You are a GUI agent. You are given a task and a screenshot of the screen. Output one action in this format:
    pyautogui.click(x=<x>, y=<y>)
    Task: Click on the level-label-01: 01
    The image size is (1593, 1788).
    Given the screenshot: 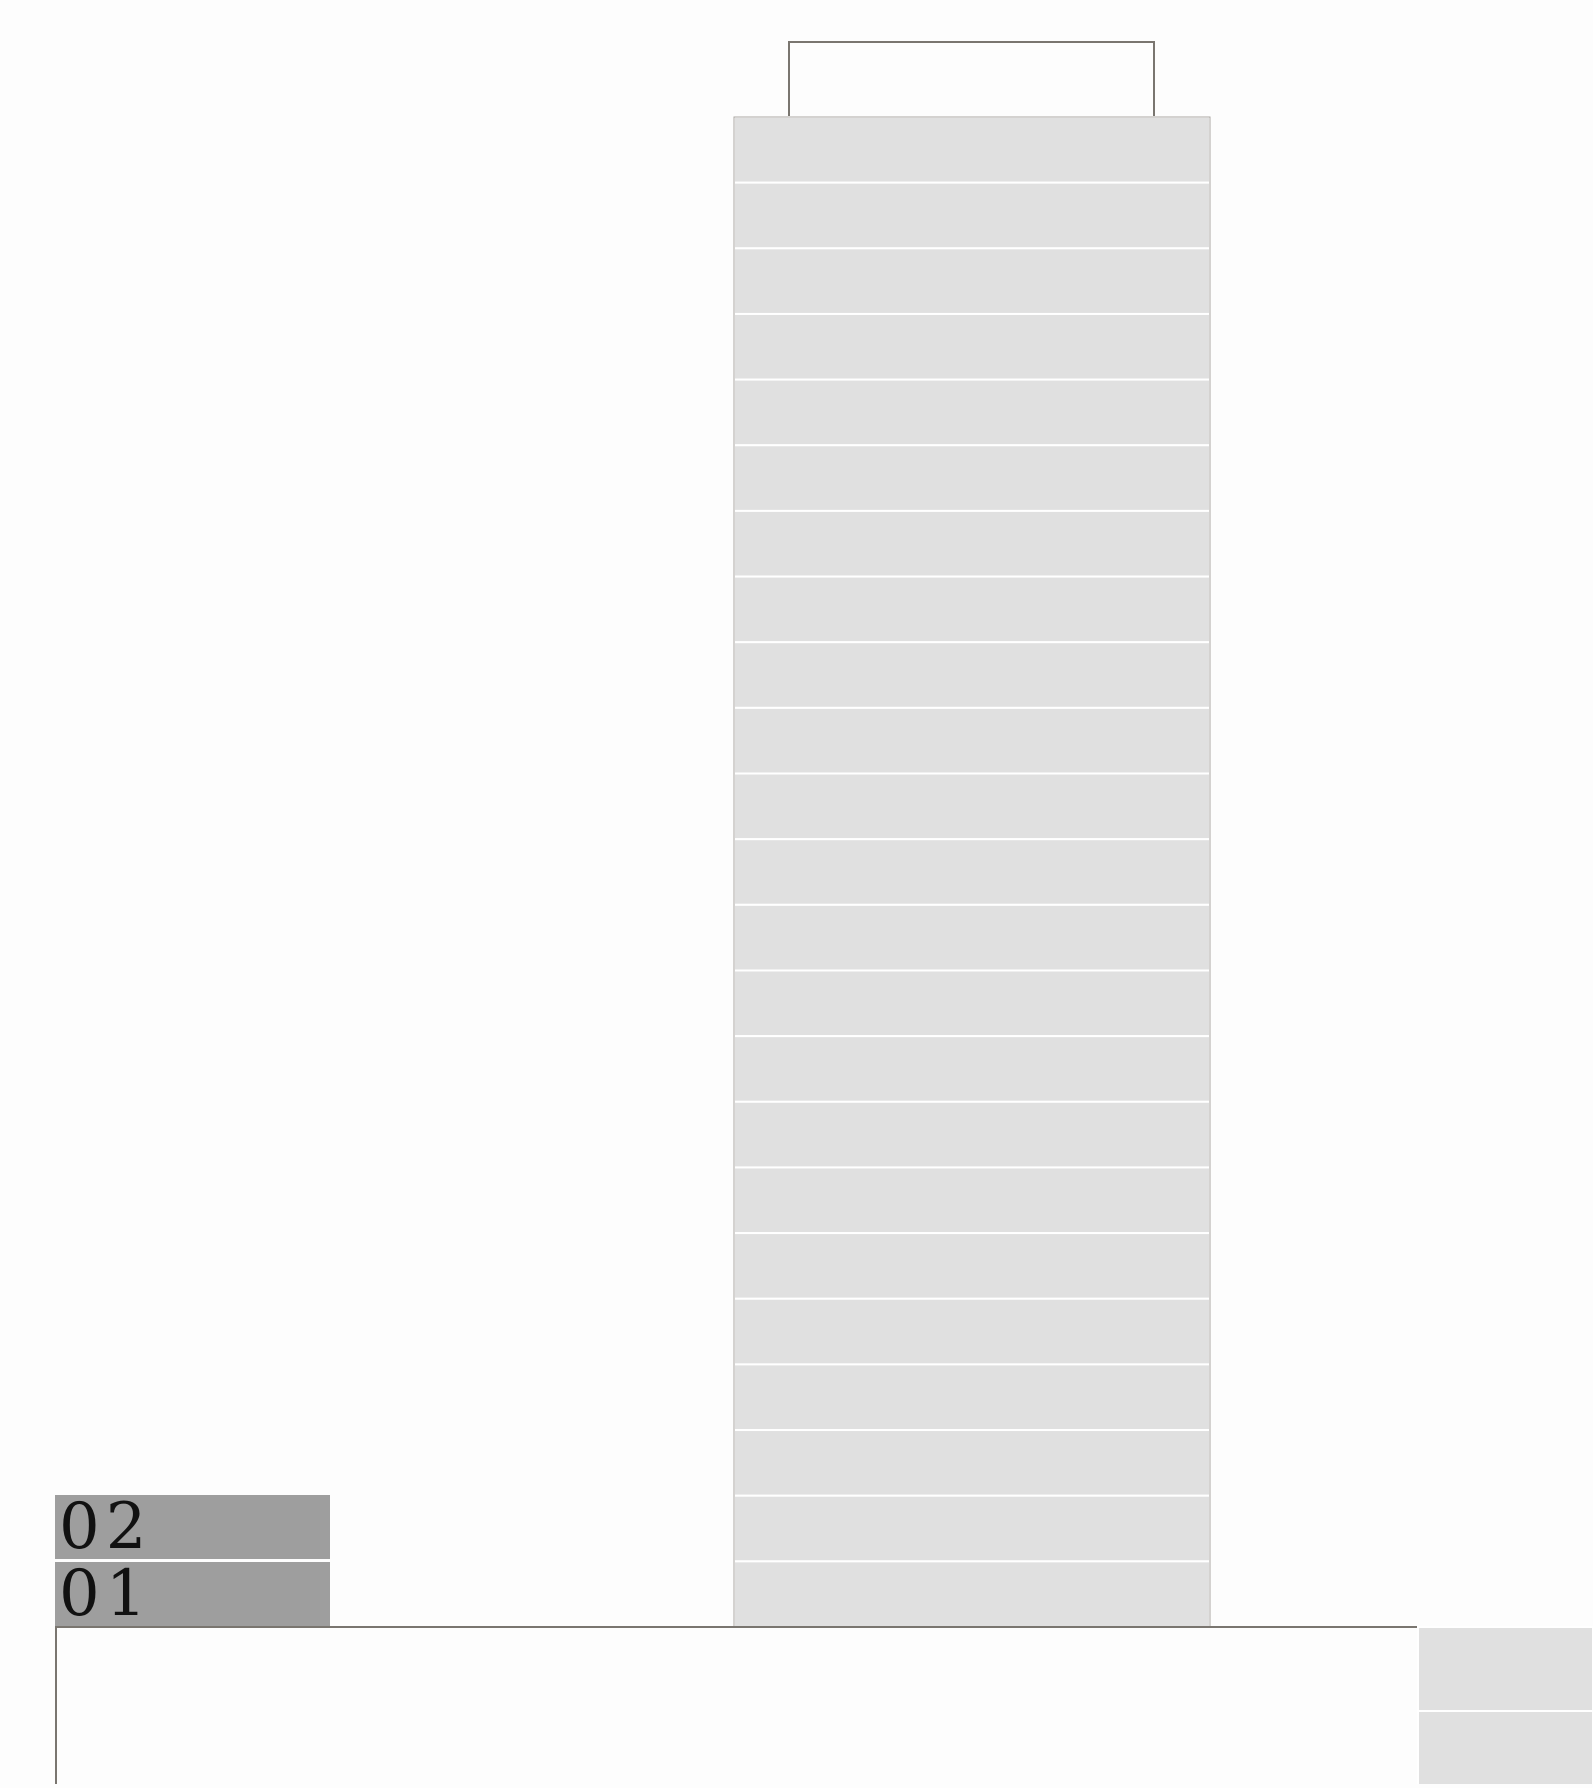 What is the action you would take?
    pyautogui.click(x=192, y=1594)
    